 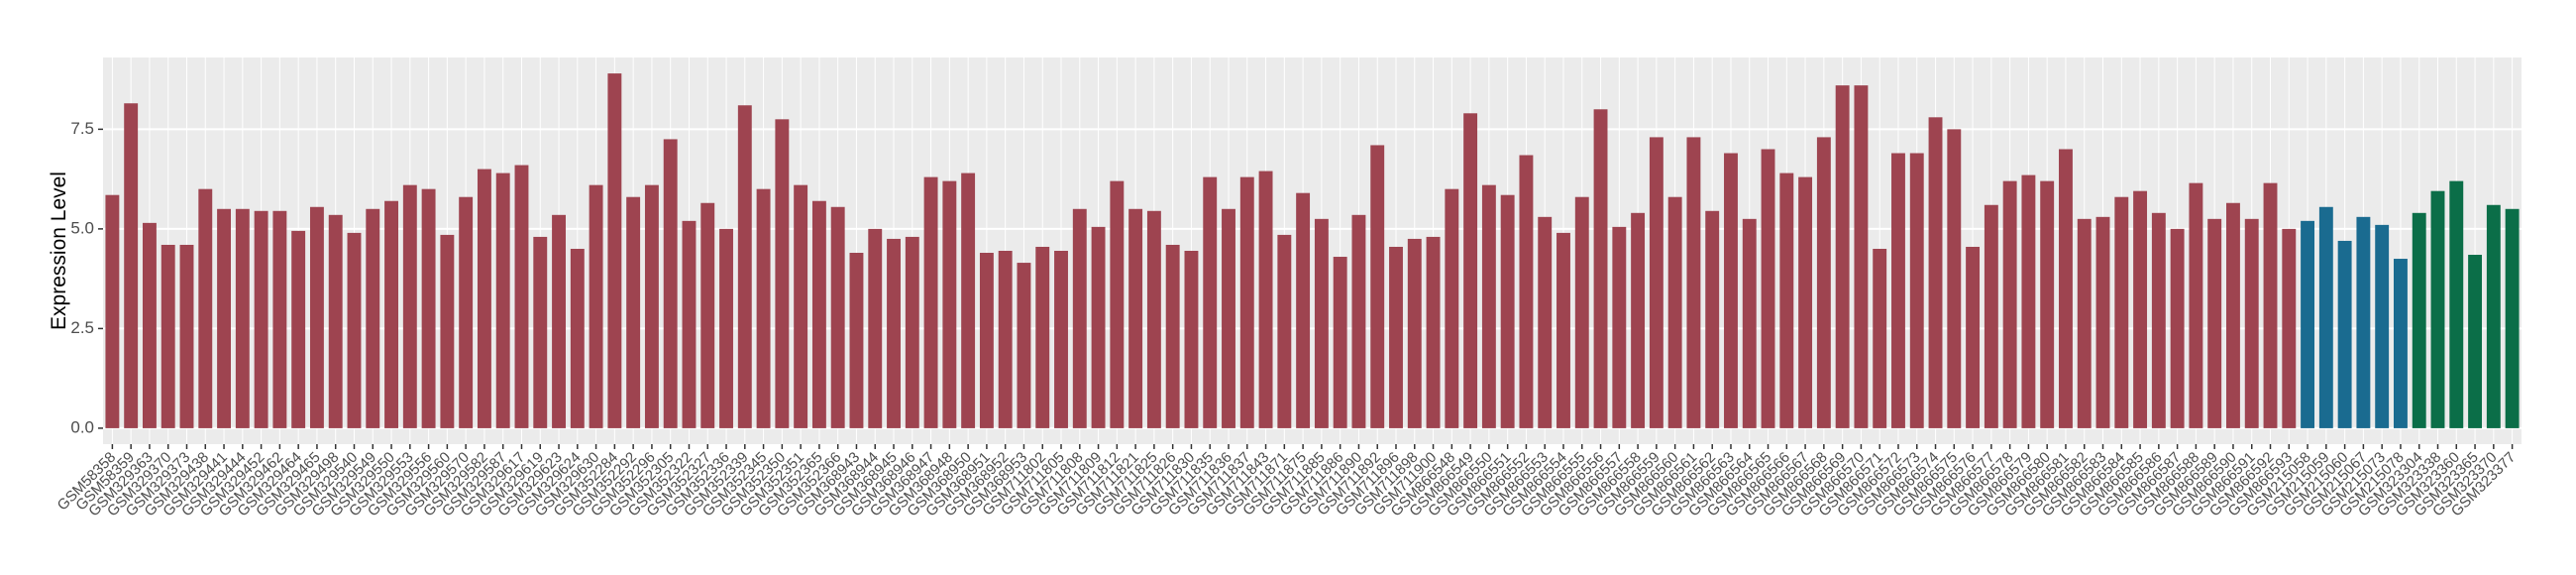 What do you see at coordinates (82, 327) in the screenshot?
I see `y-tick-label: 2.5` at bounding box center [82, 327].